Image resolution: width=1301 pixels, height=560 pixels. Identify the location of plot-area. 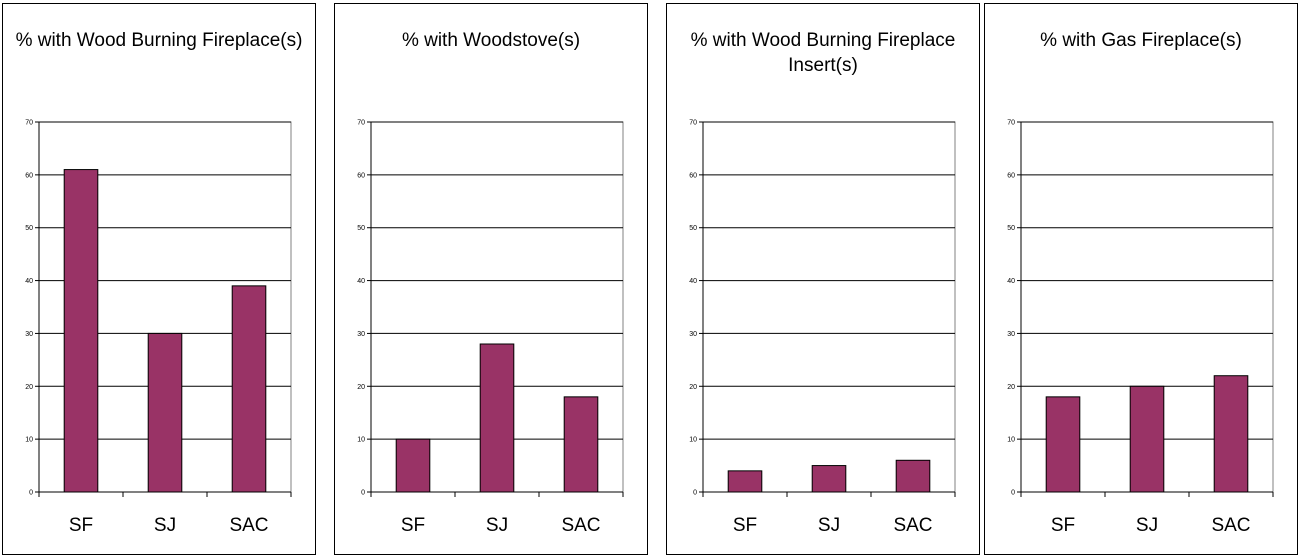
(829, 307).